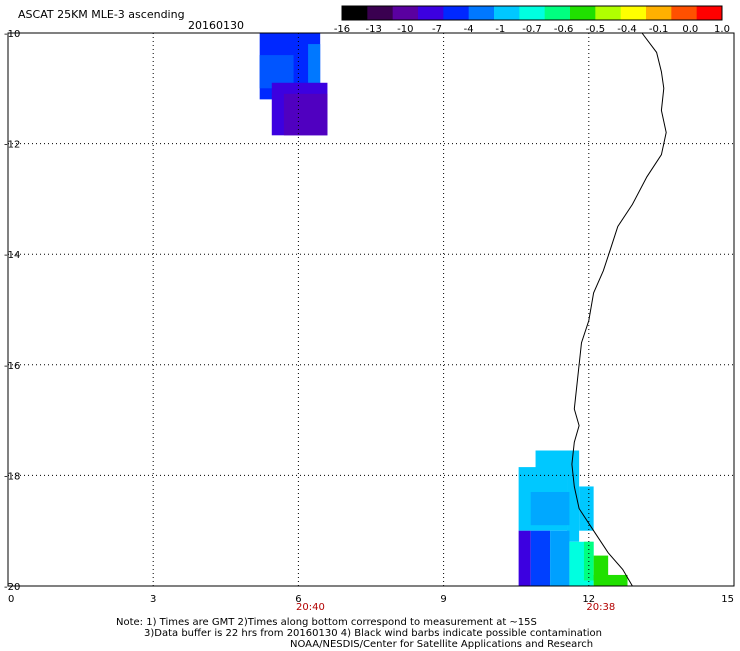 The image size is (740, 651). What do you see at coordinates (153, 599) in the screenshot?
I see `x-tick-label: 3` at bounding box center [153, 599].